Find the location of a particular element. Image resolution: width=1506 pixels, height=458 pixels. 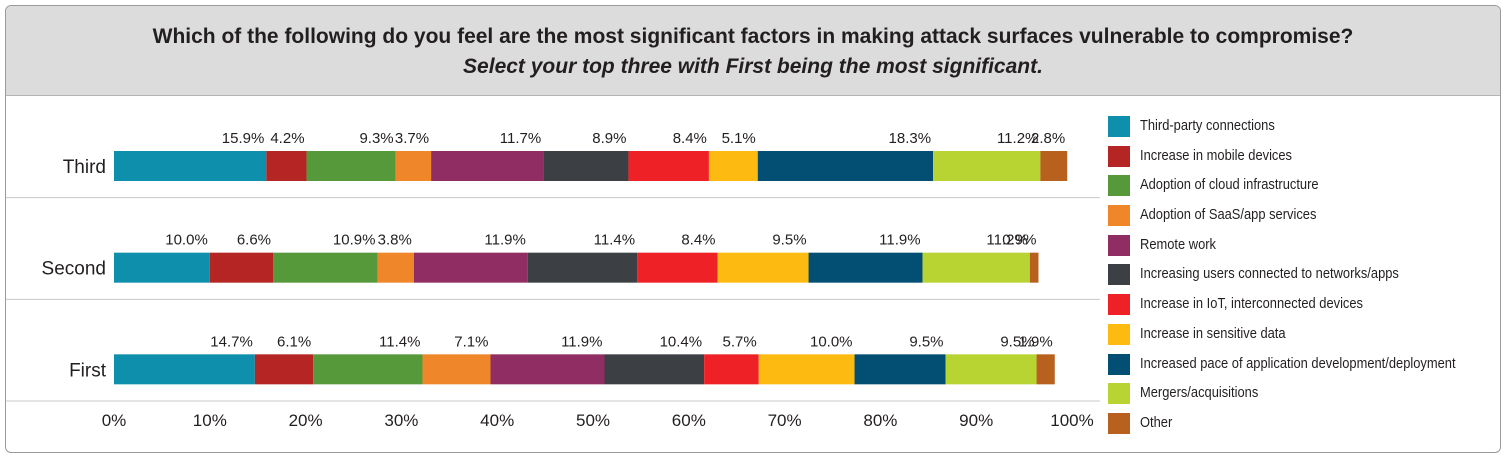

x-tick-label: 20% is located at coordinates (306, 420).